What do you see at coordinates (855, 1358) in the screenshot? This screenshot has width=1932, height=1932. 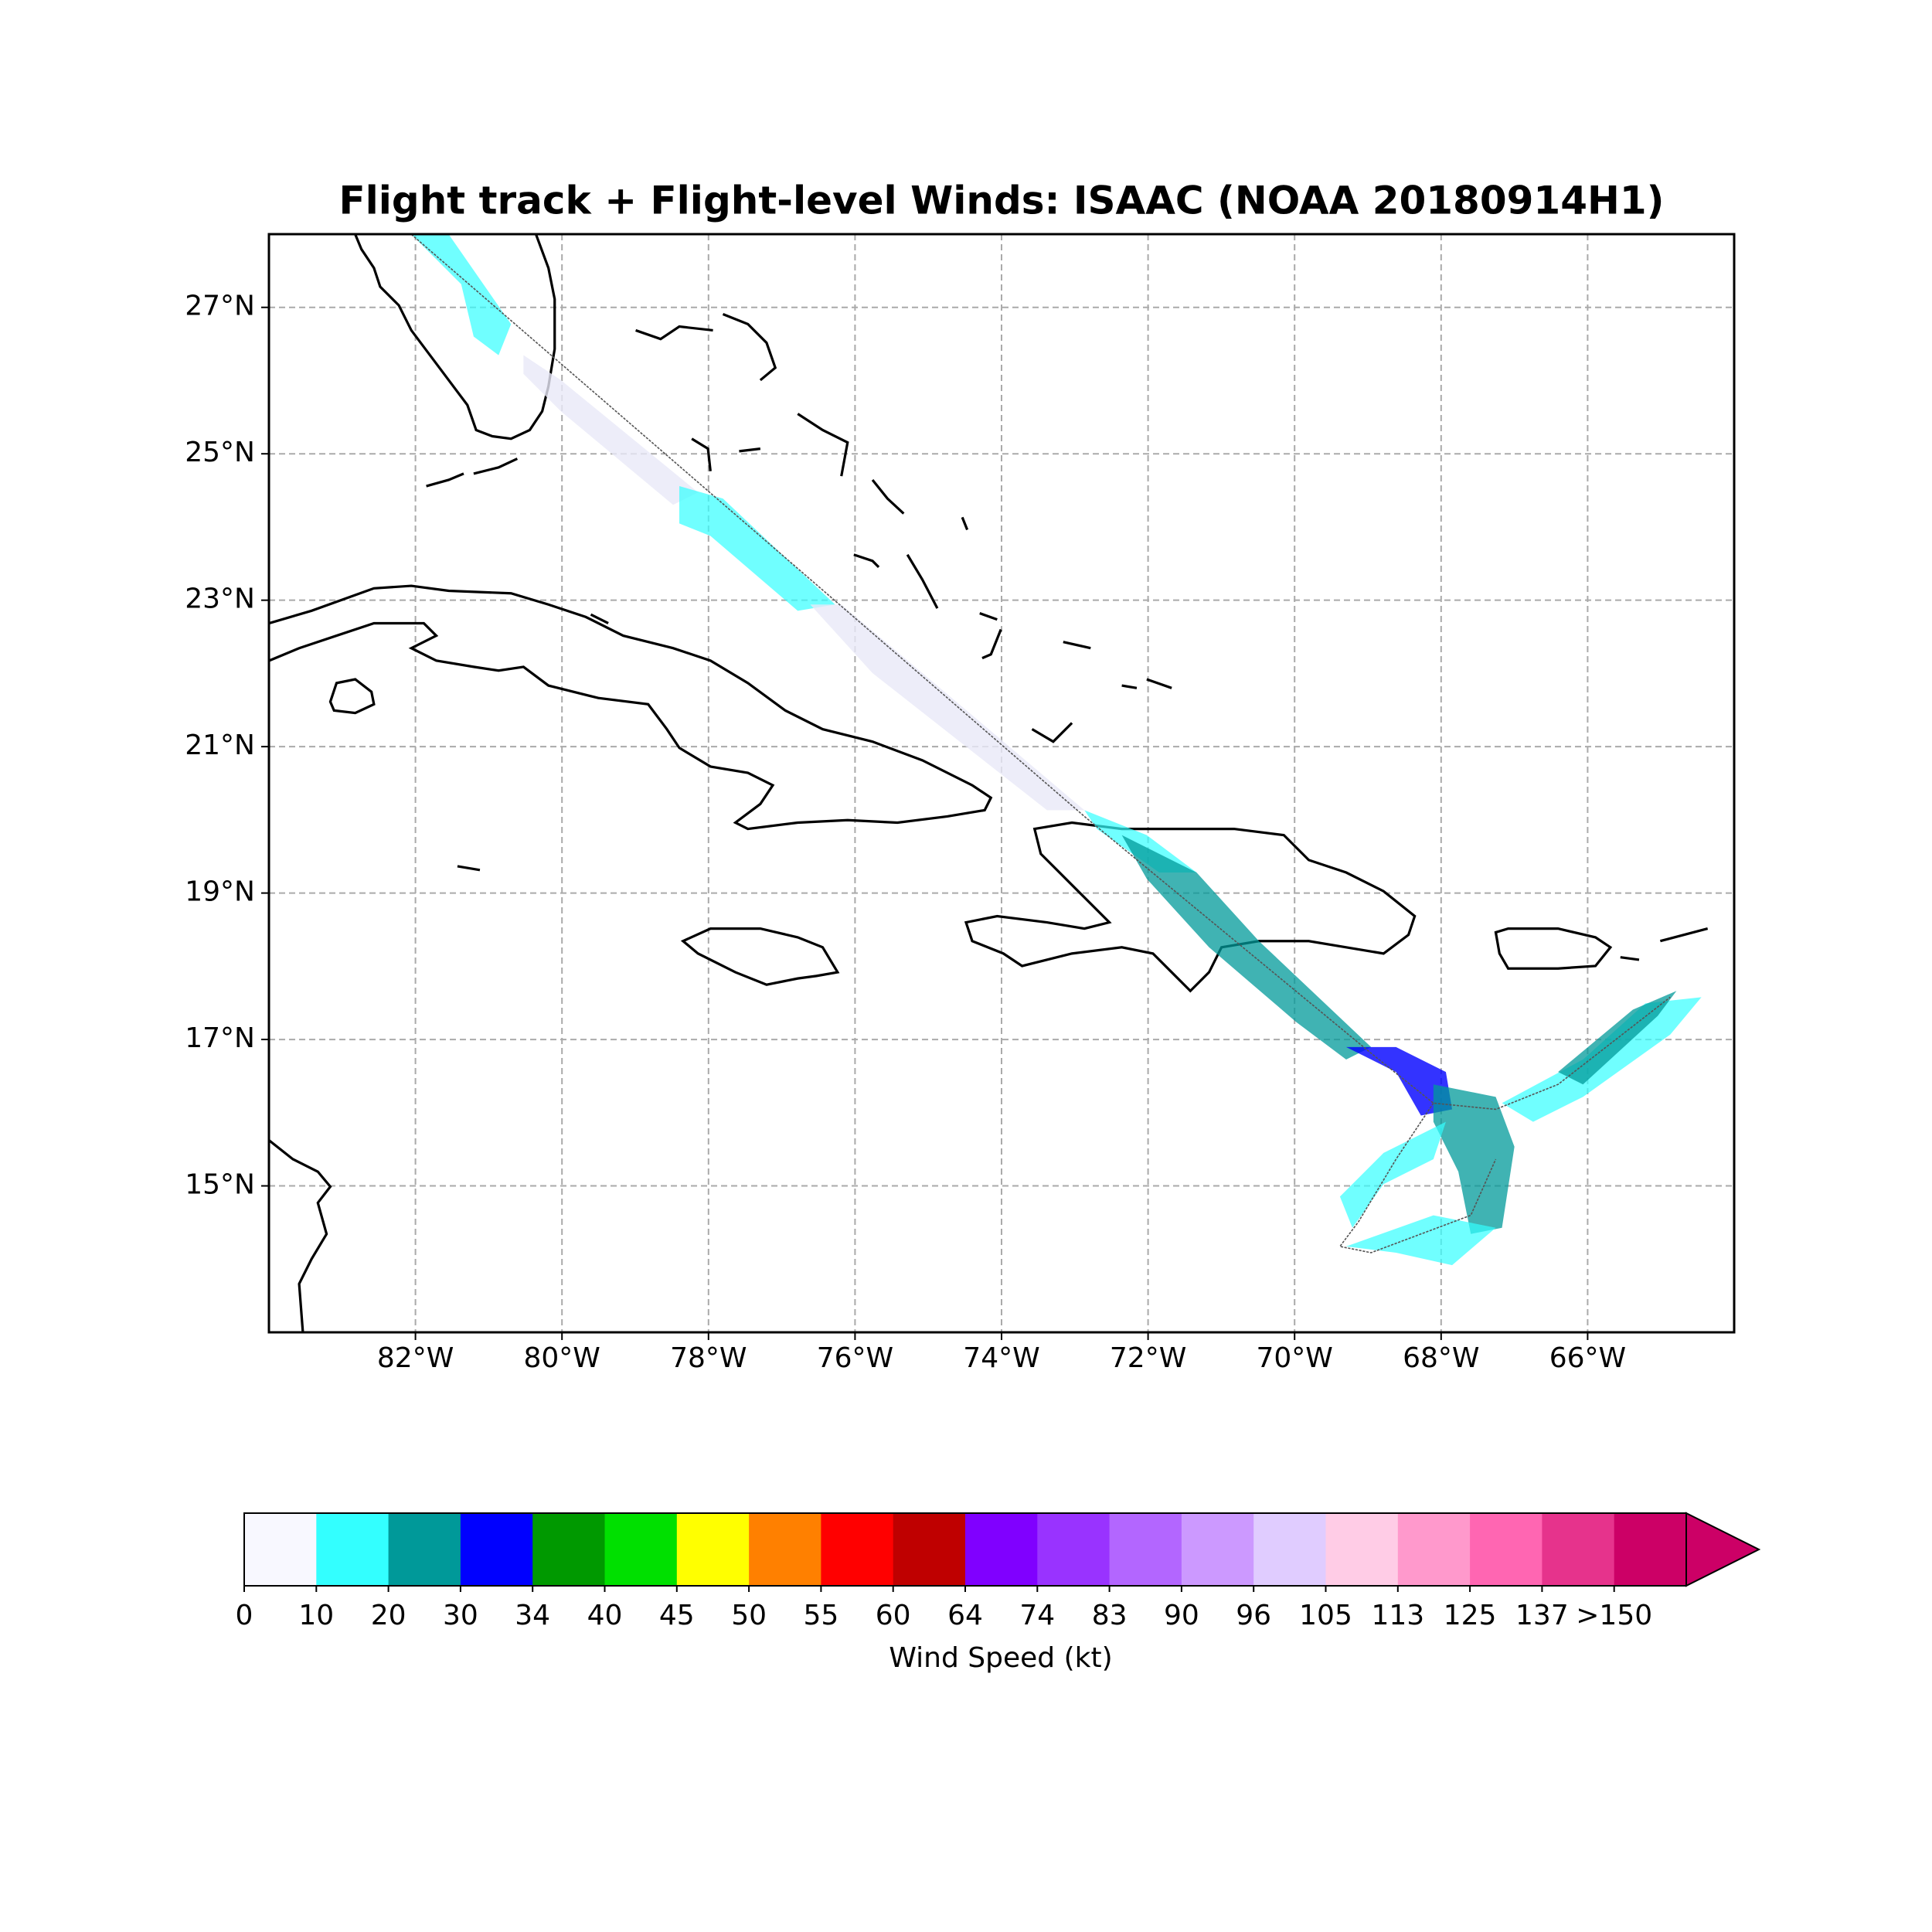 I see `x-tick-label: 76°W` at bounding box center [855, 1358].